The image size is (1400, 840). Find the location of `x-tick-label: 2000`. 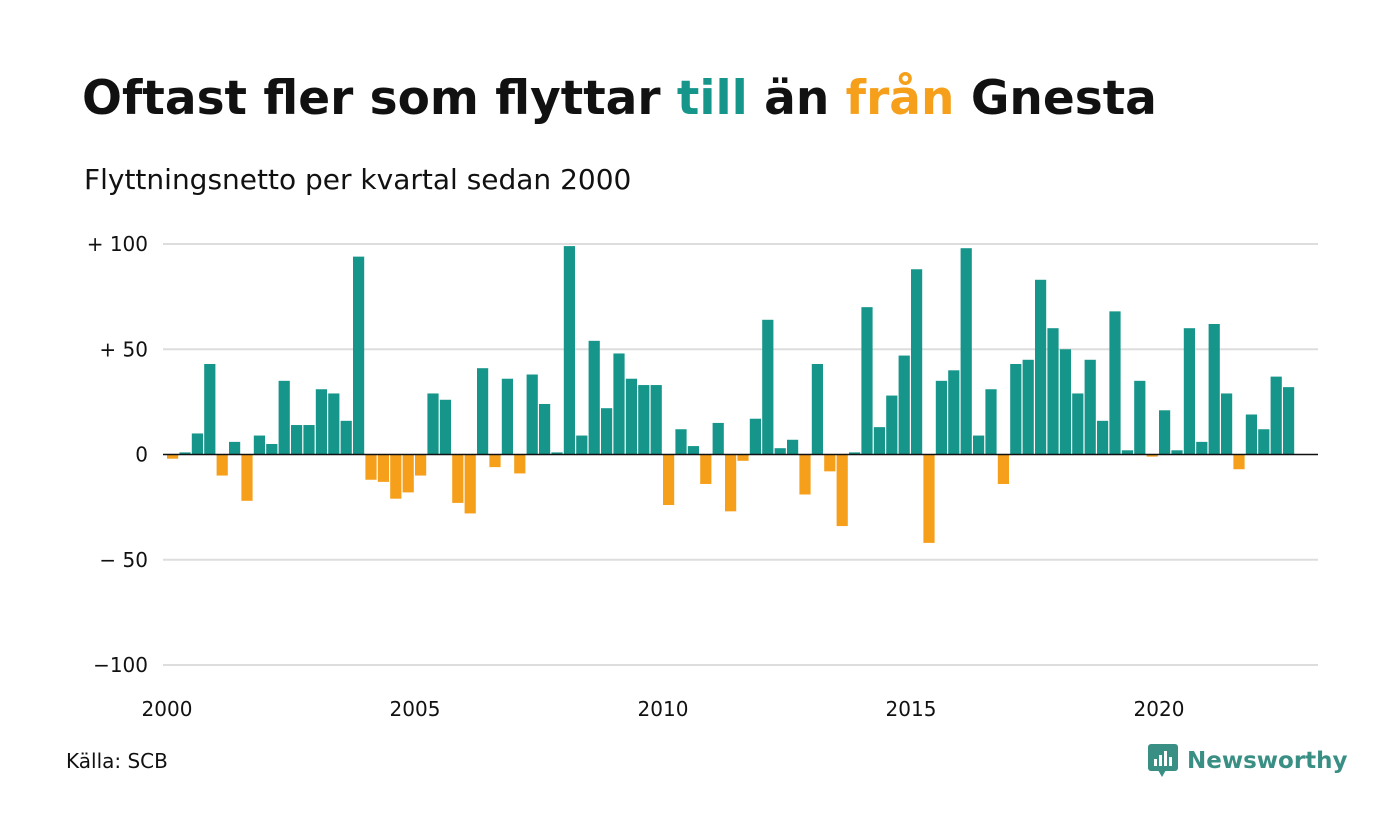

x-tick-label: 2000 is located at coordinates (167, 709).